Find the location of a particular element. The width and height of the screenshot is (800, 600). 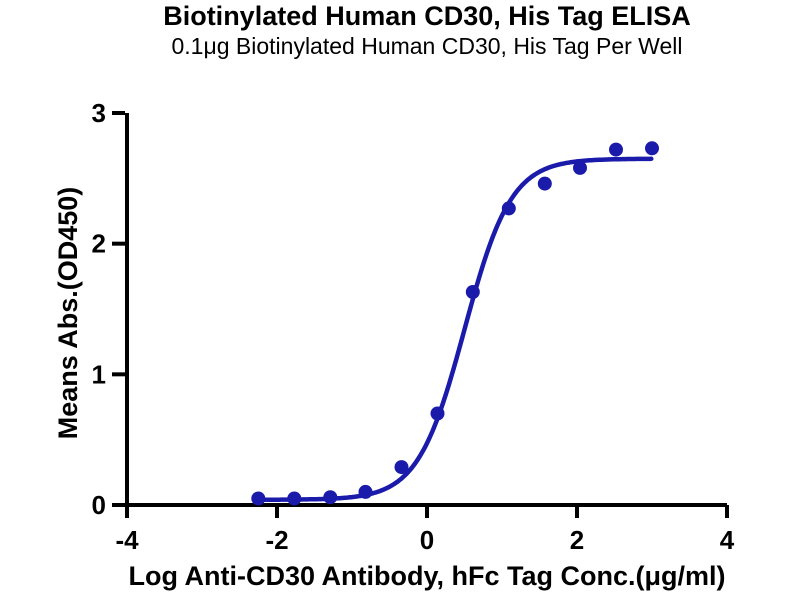

y-tick-label: 1 is located at coordinates (99, 374).